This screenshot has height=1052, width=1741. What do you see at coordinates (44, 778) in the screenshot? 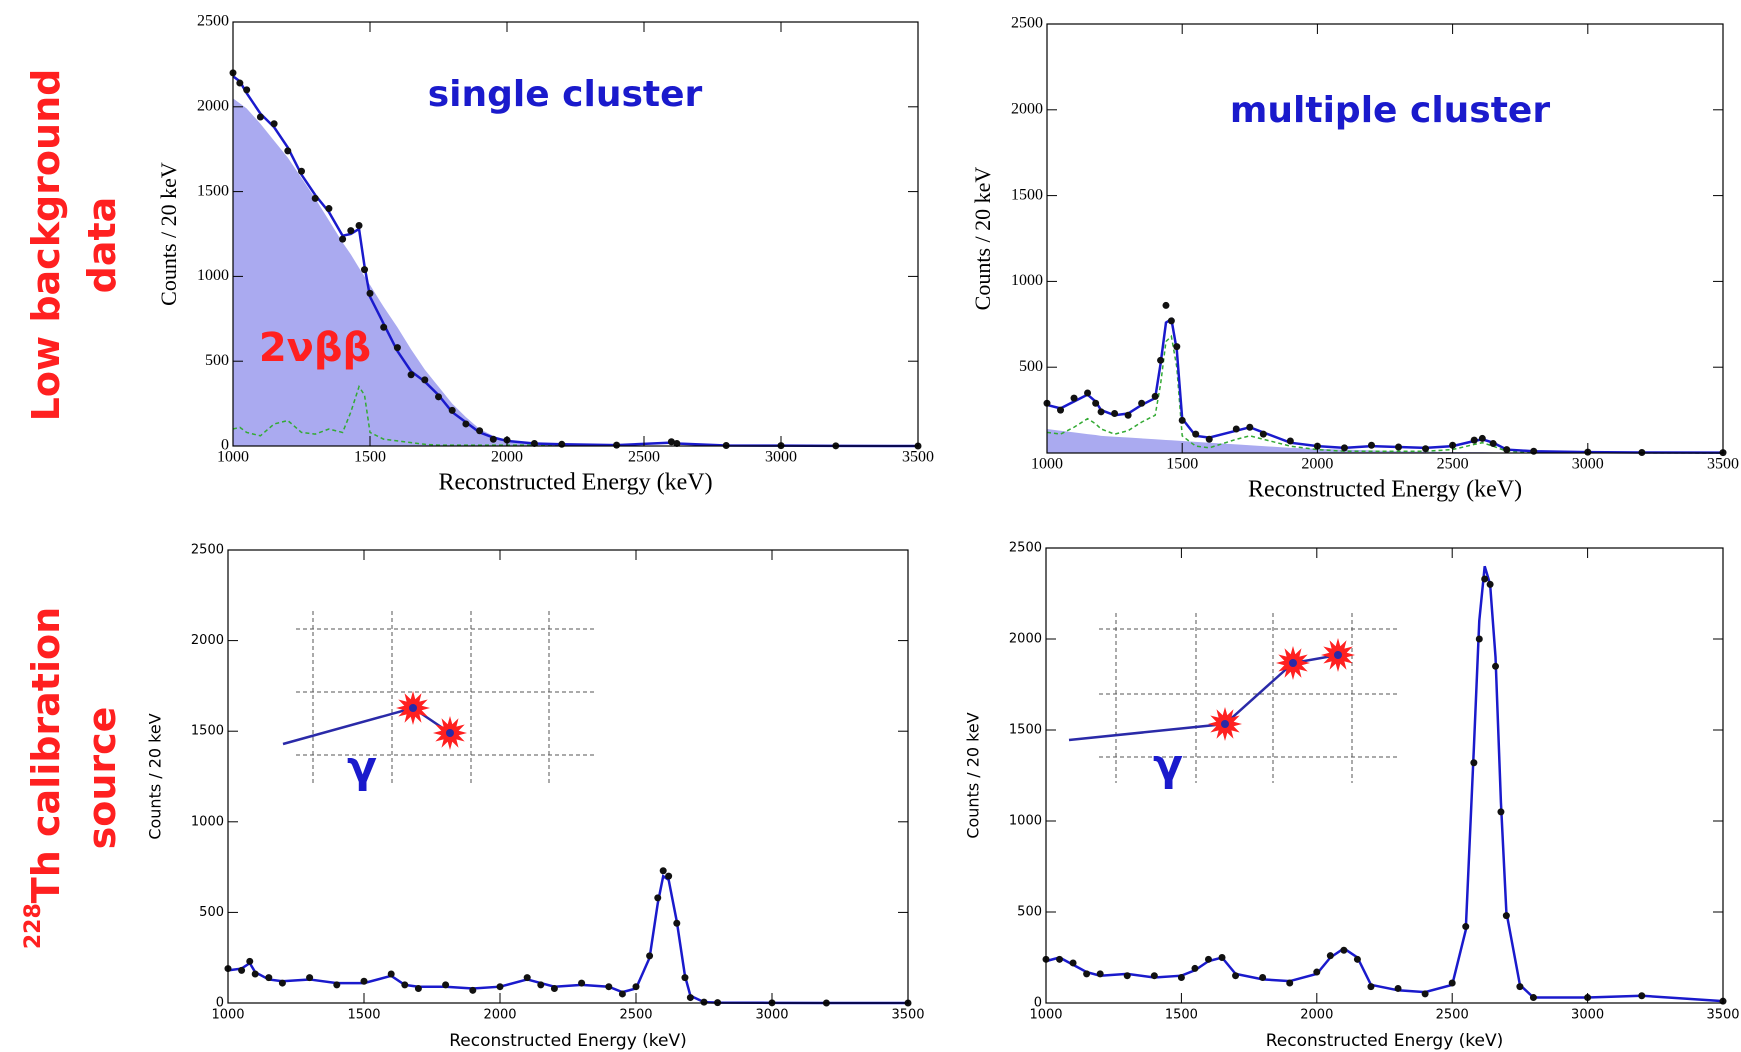
I see `row-label-line: 228Th calibration` at bounding box center [44, 778].